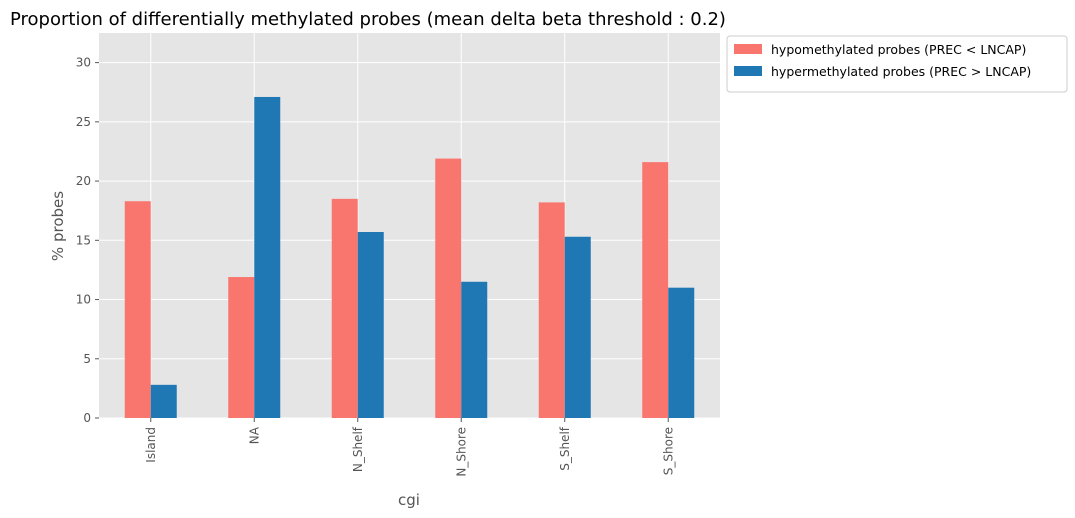 The image size is (1075, 518). I want to click on x-tick-label: Island, so click(151, 445).